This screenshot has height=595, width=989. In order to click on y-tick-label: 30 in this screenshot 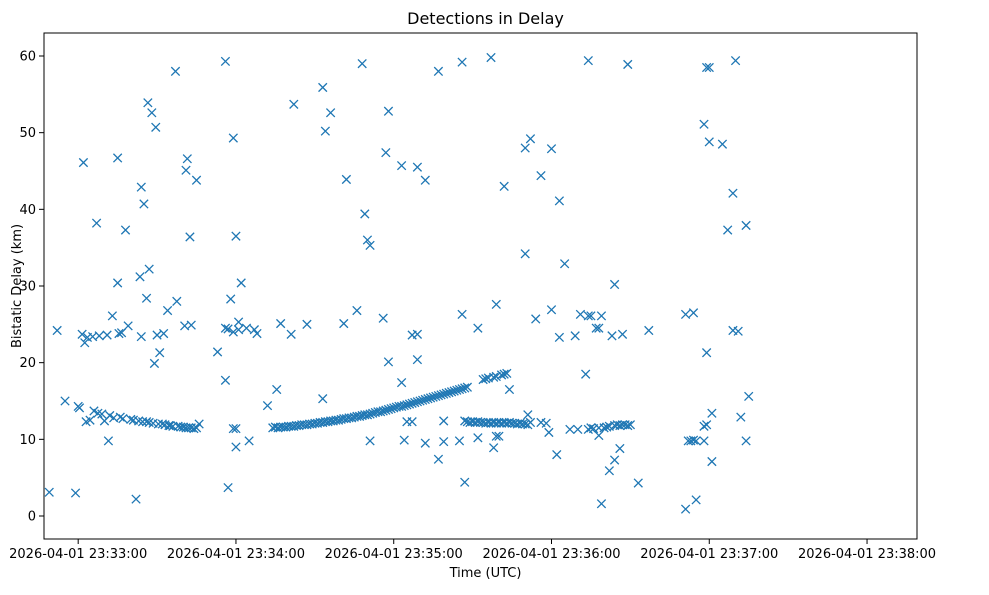, I will do `click(27, 287)`.